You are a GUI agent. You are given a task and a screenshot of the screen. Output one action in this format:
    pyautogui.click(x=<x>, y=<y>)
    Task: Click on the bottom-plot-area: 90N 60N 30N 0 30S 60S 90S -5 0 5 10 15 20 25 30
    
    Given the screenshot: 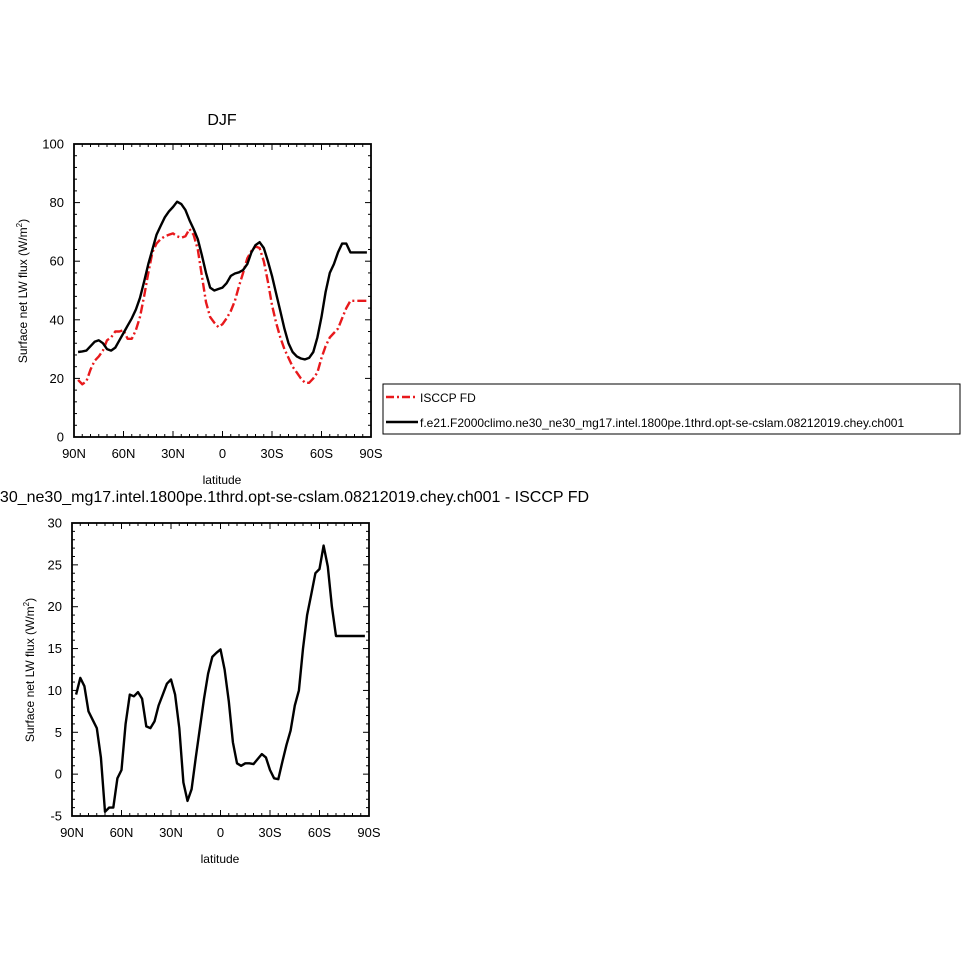 What is the action you would take?
    pyautogui.click(x=214, y=678)
    